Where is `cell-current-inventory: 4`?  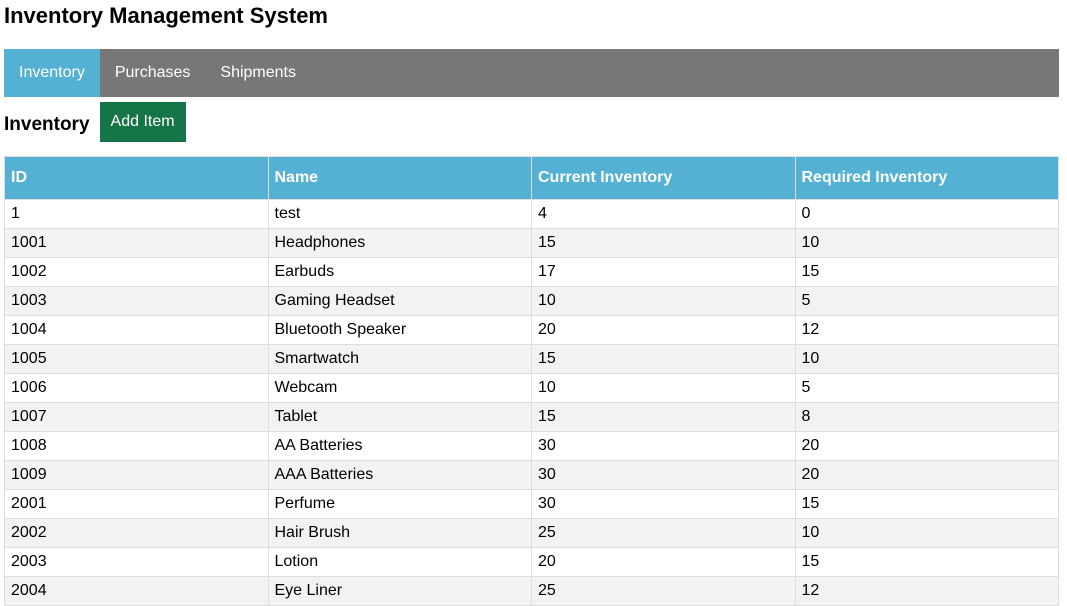
cell-current-inventory: 4 is located at coordinates (663, 214).